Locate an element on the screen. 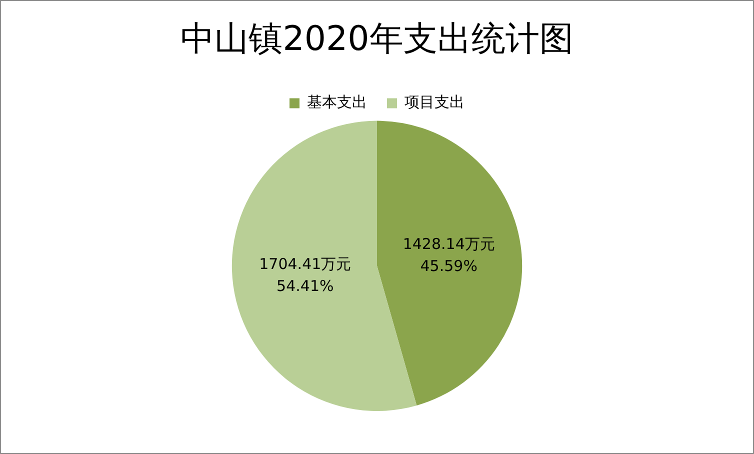 Image resolution: width=754 pixels, height=454 pixels. data-label: 1704.41万元 54.41% is located at coordinates (305, 274).